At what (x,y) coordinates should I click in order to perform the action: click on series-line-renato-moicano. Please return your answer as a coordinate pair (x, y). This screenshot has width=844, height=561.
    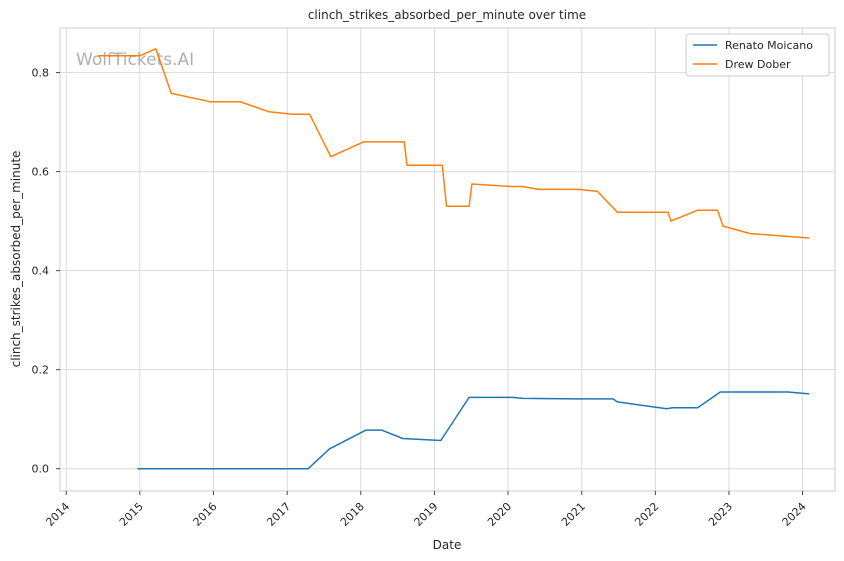
    Looking at the image, I should click on (473, 430).